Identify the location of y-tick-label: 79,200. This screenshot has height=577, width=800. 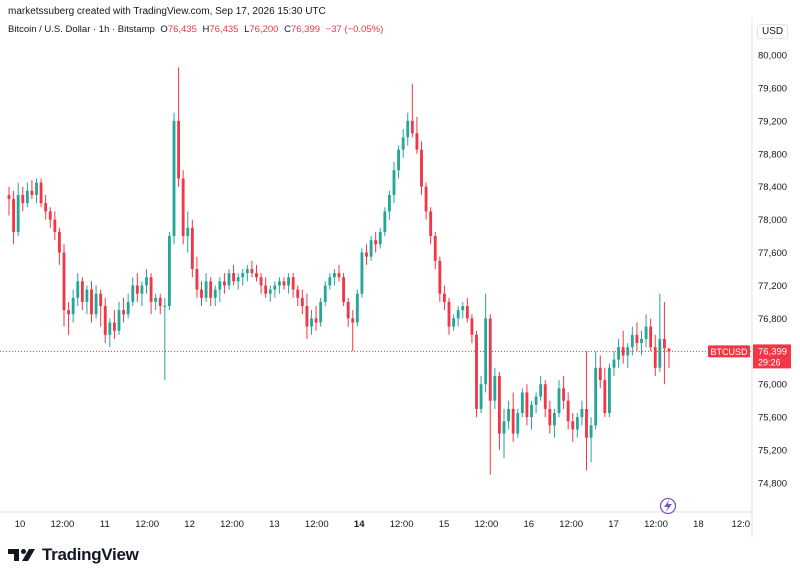
(772, 121).